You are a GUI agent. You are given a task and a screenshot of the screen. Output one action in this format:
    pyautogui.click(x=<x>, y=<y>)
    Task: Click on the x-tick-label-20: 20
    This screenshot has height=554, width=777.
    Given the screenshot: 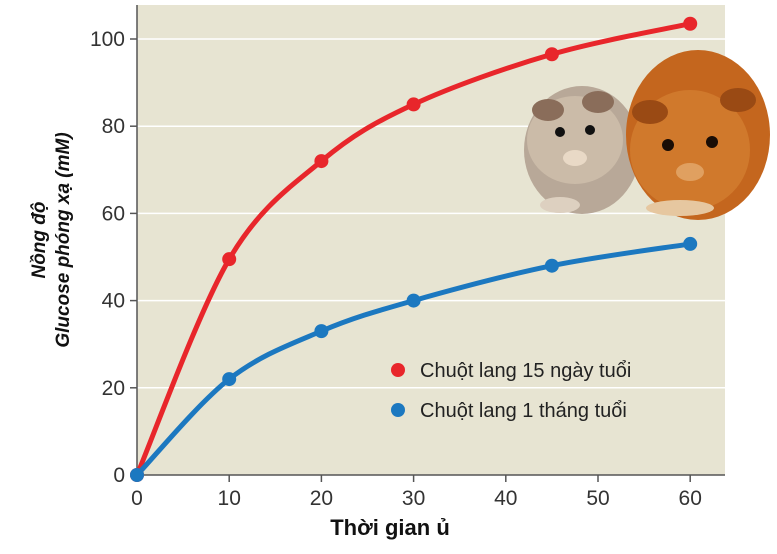 What is the action you would take?
    pyautogui.click(x=321, y=498)
    